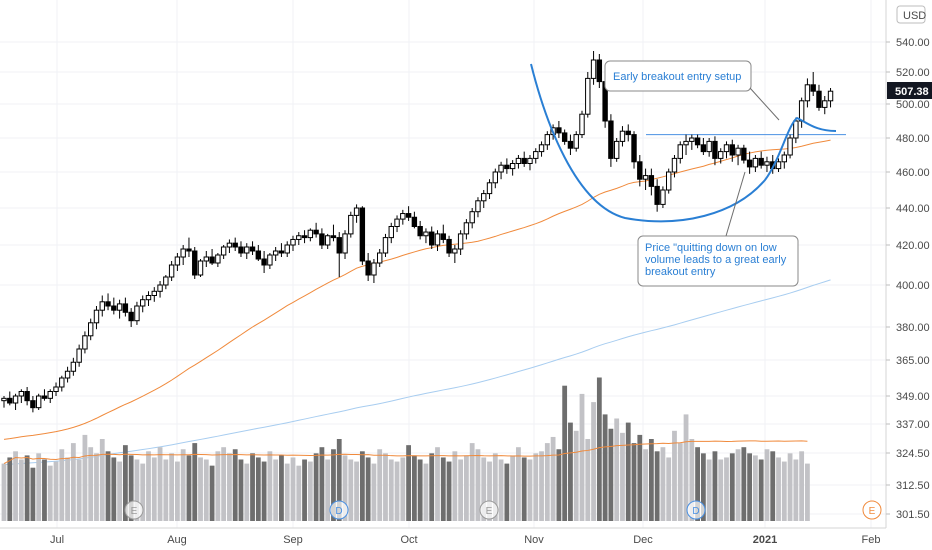  Describe the element at coordinates (735, 204) in the screenshot. I see `annotation-volume-pointer` at that location.